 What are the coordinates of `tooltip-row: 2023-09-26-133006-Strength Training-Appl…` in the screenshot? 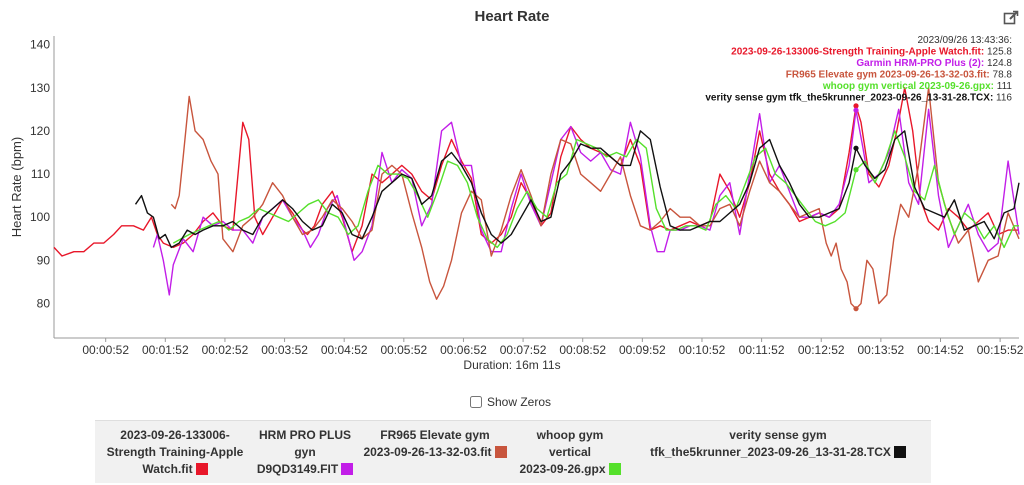 It's located at (871, 52).